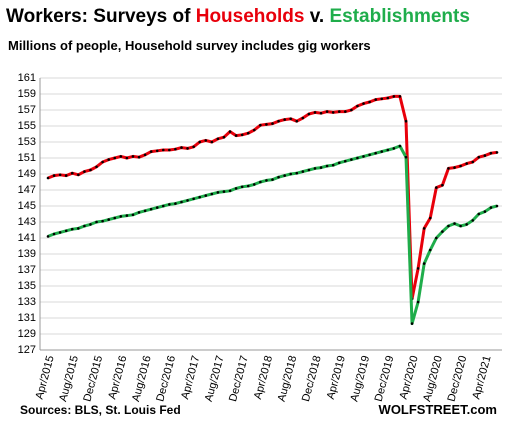  Describe the element at coordinates (27, 270) in the screenshot. I see `y-tick-label: 137` at that location.